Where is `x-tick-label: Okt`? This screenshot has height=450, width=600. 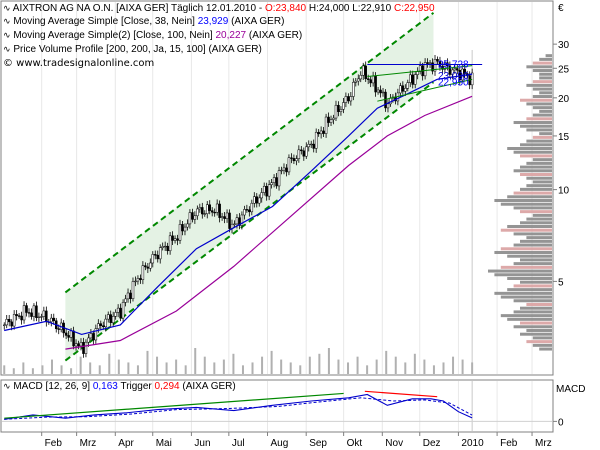
x-tick-label: Okt is located at coordinates (355, 443).